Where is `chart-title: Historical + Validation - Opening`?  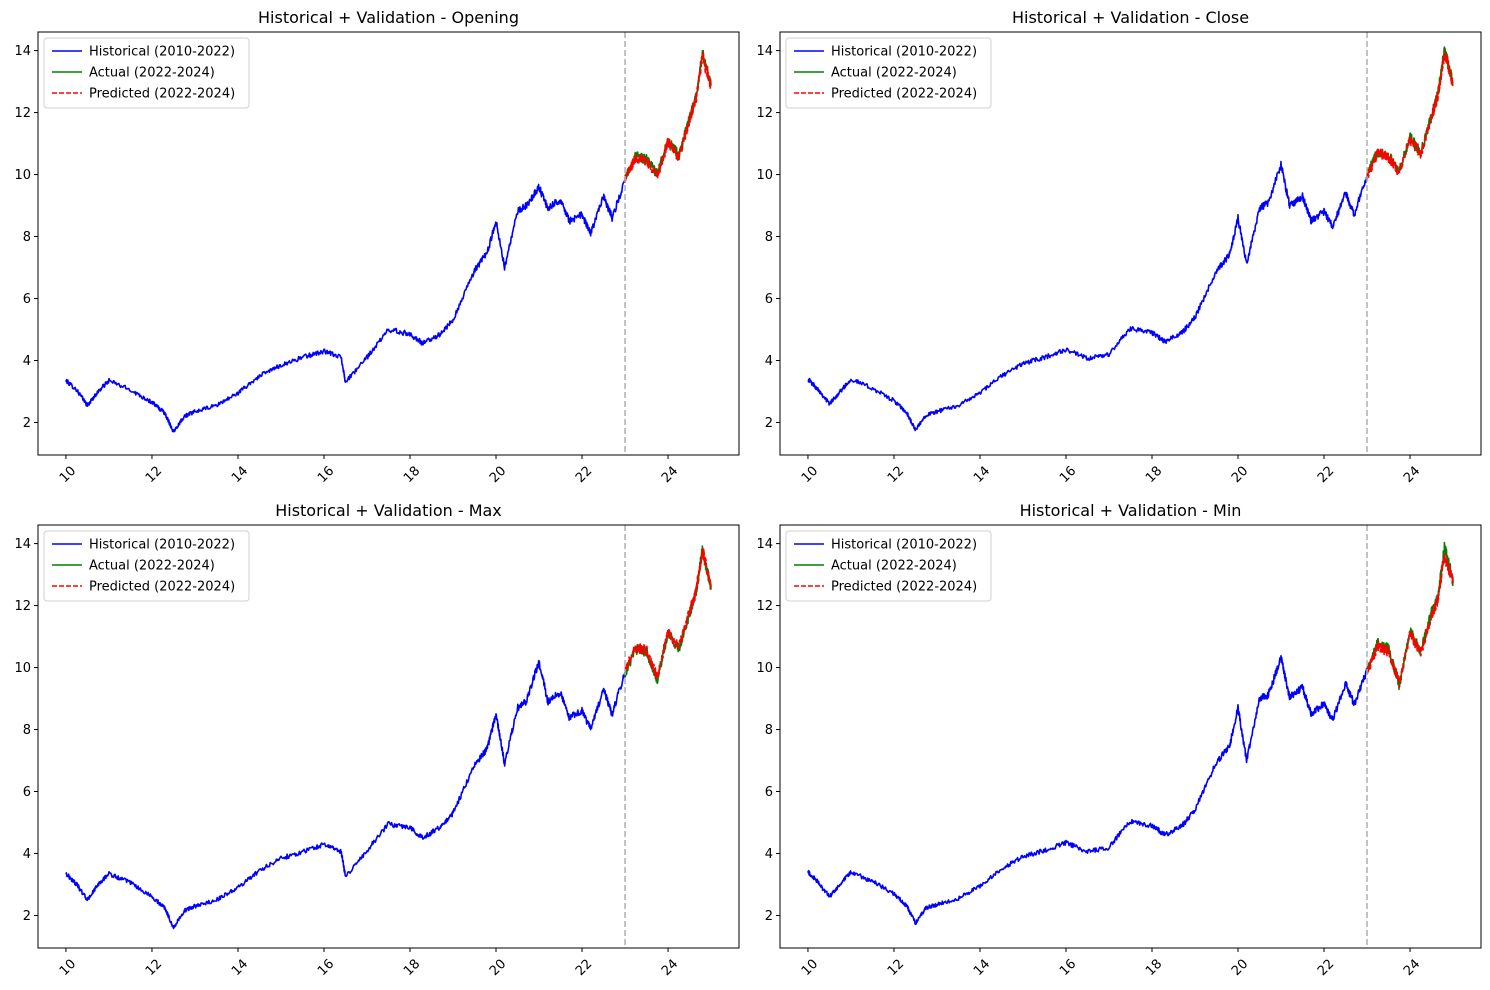 chart-title: Historical + Validation - Opening is located at coordinates (388, 17).